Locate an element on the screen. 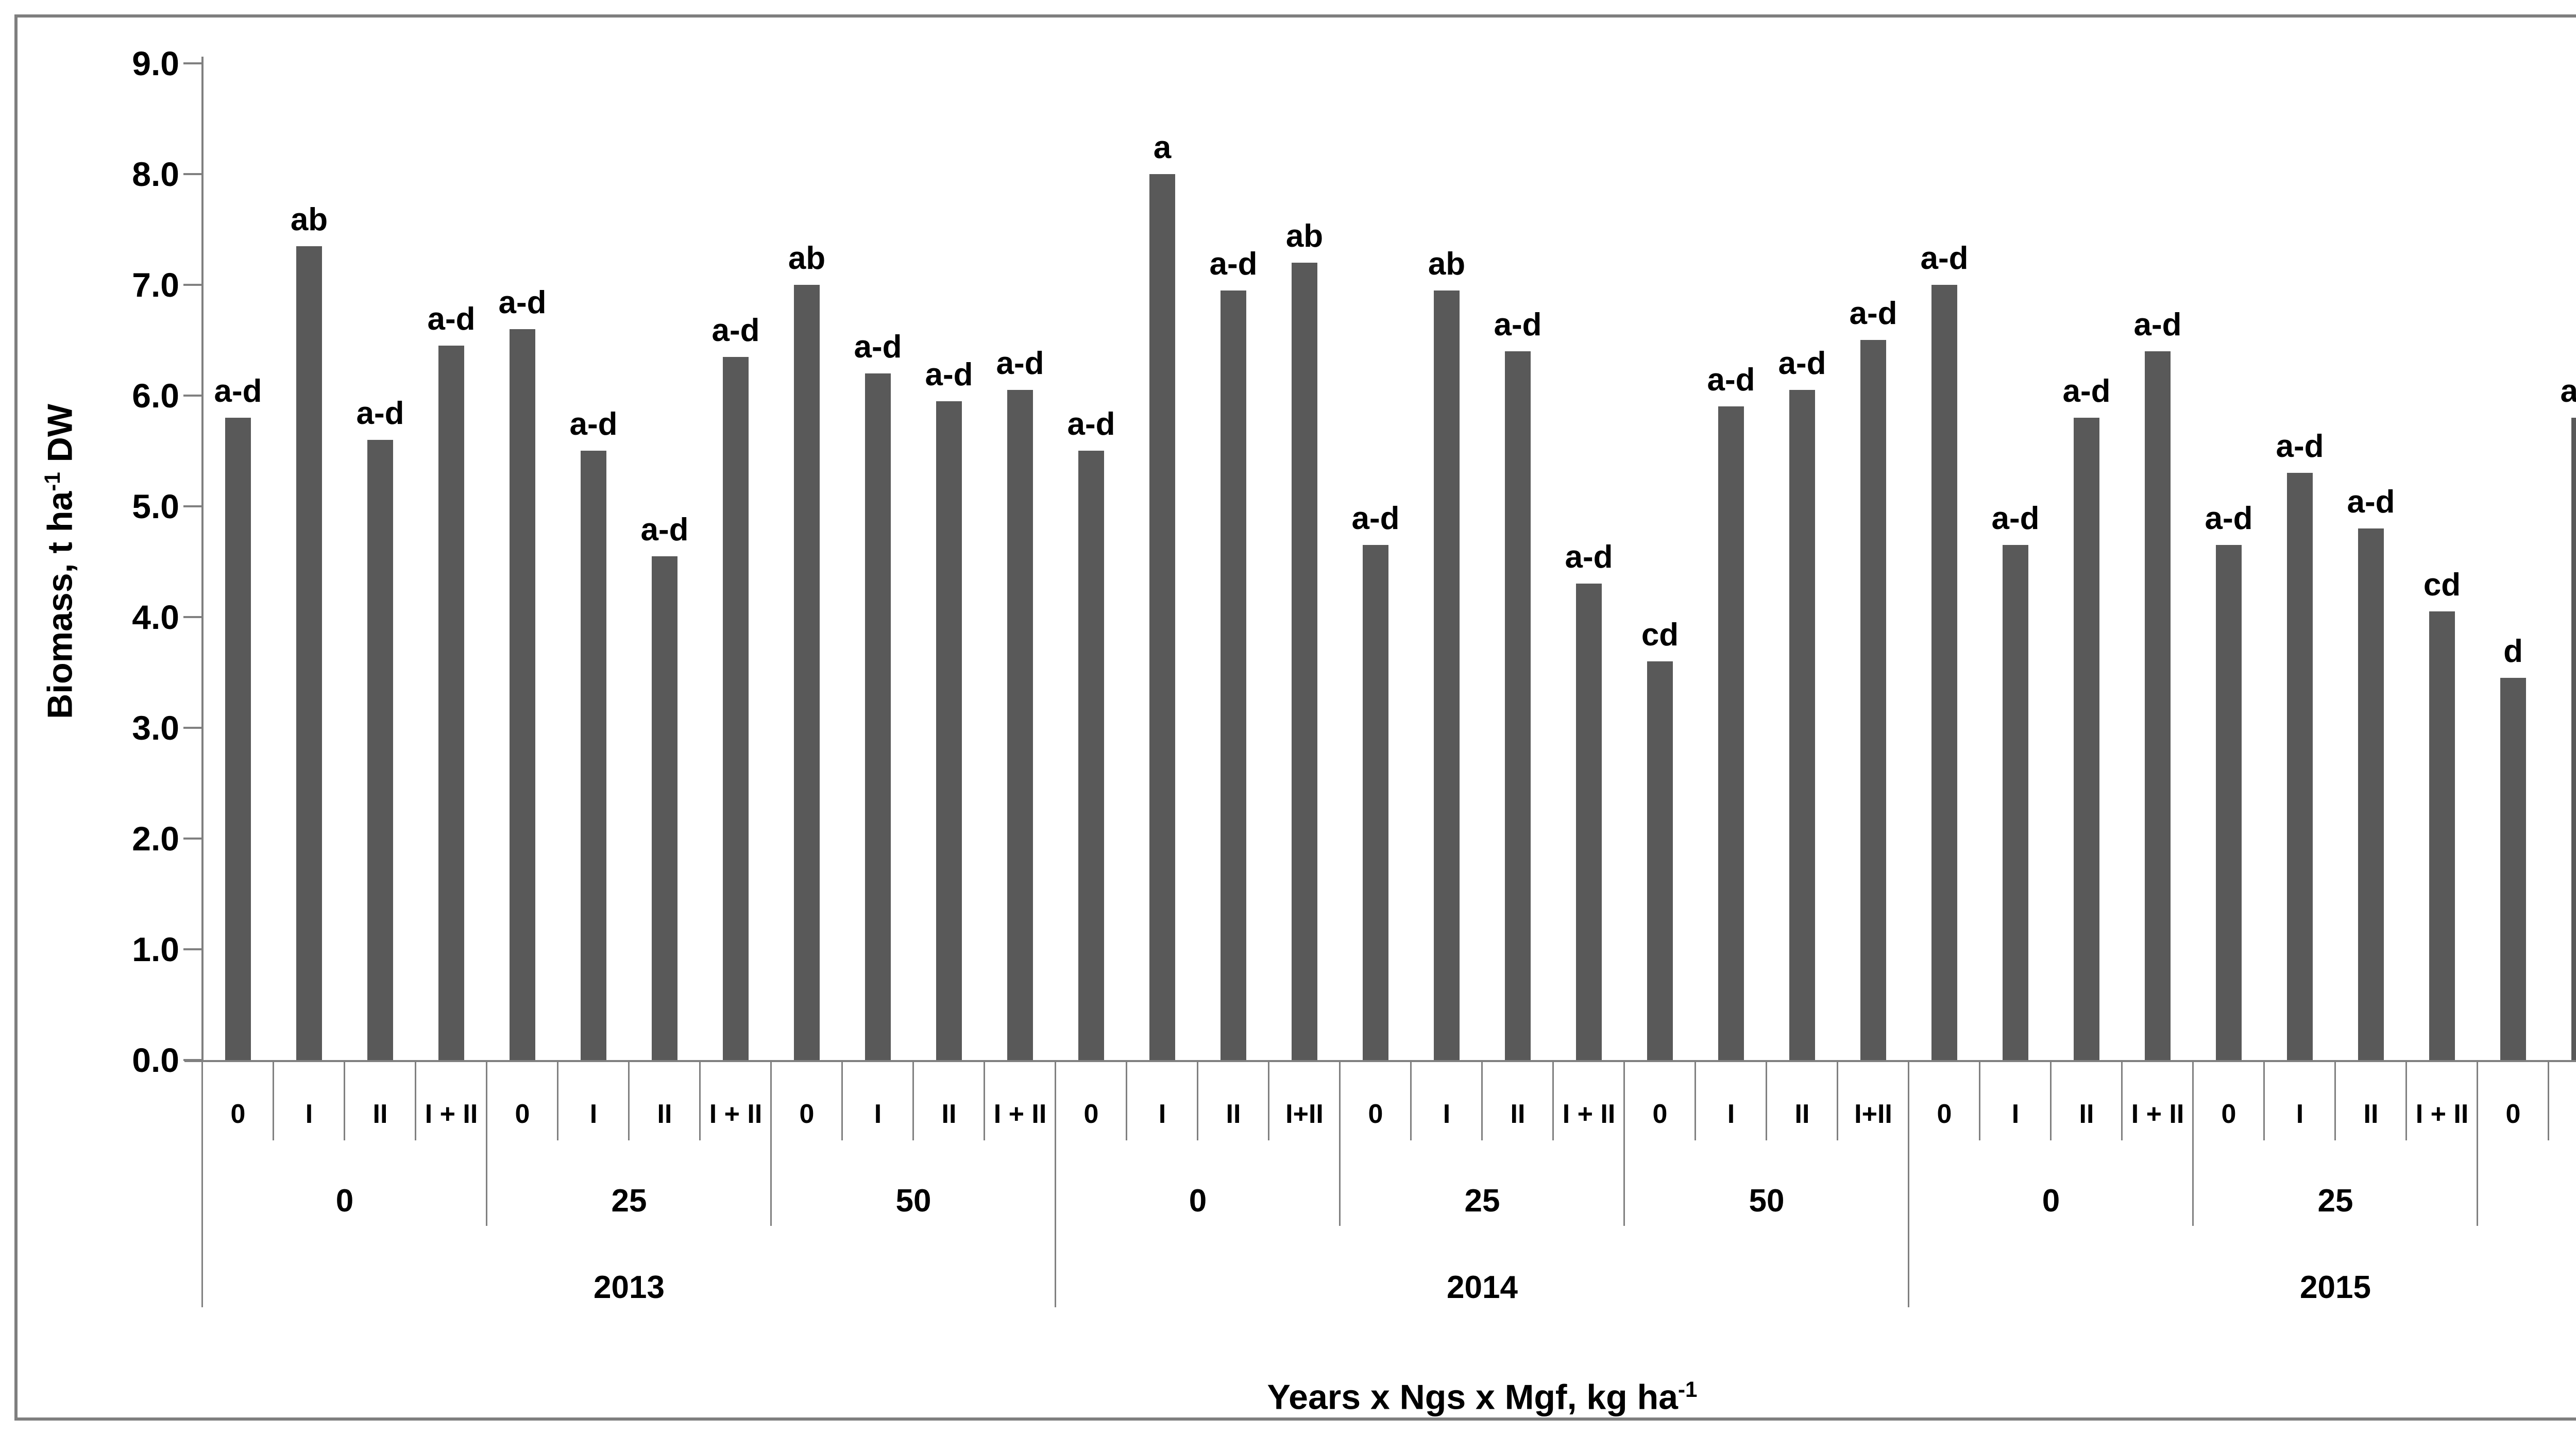  y-tick-label: 7.0 is located at coordinates (155, 285).